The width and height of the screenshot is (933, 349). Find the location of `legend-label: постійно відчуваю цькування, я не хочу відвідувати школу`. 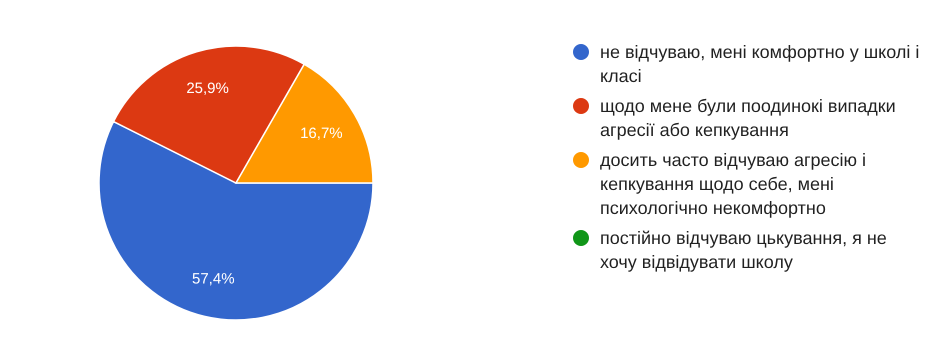

legend-label: постійно відчуваю цькування, я не хочу відвідувати школу is located at coordinates (743, 250).